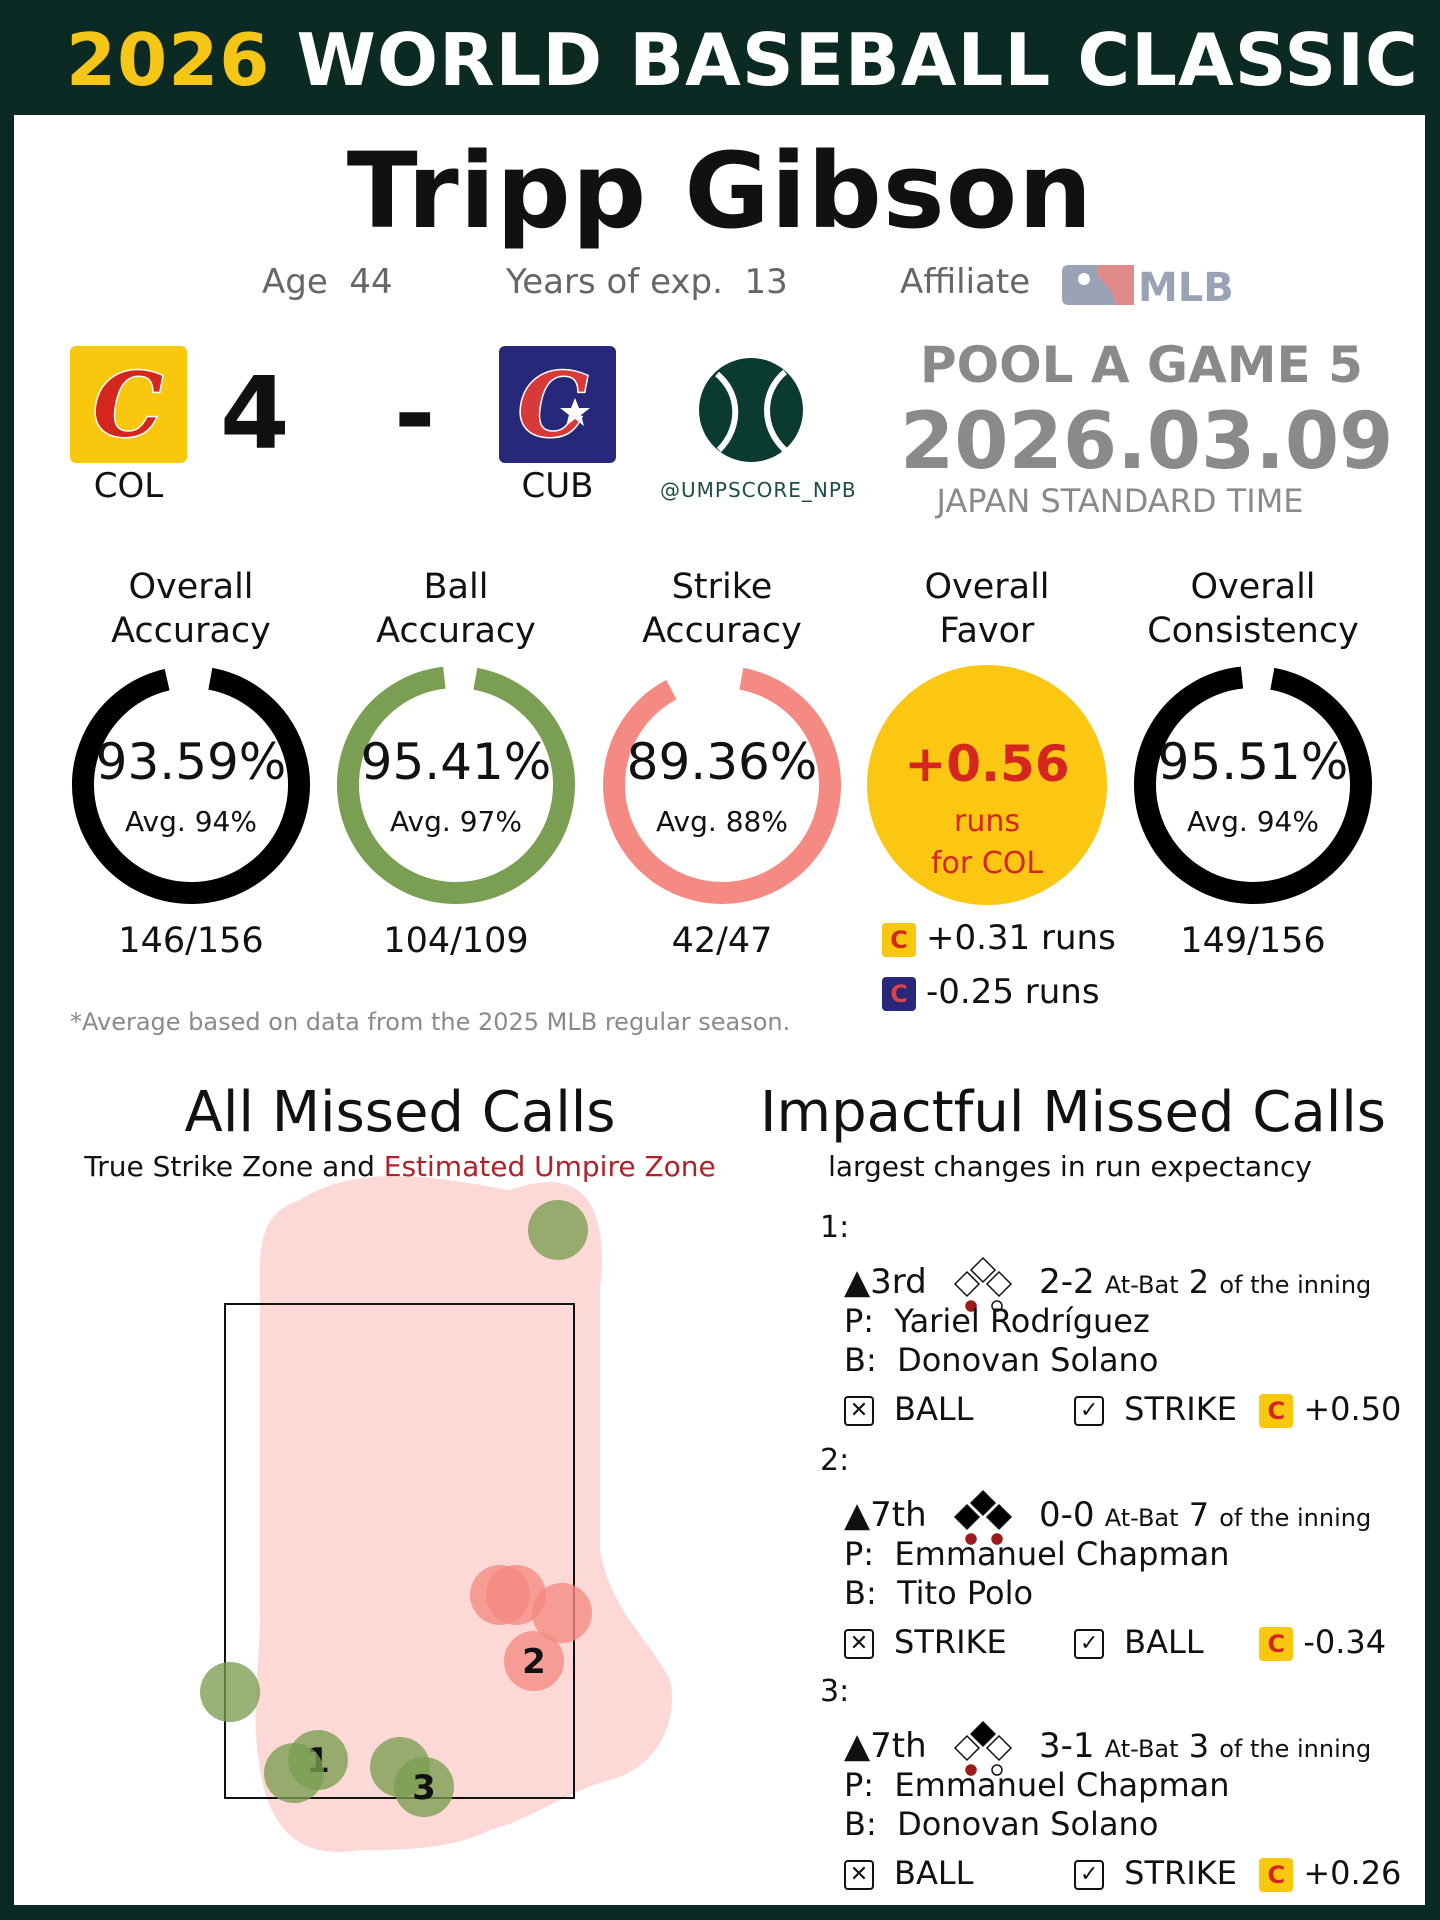 The image size is (1440, 1920). What do you see at coordinates (1253, 785) in the screenshot?
I see `consistency-ring: 95.51% Avg. 94%` at bounding box center [1253, 785].